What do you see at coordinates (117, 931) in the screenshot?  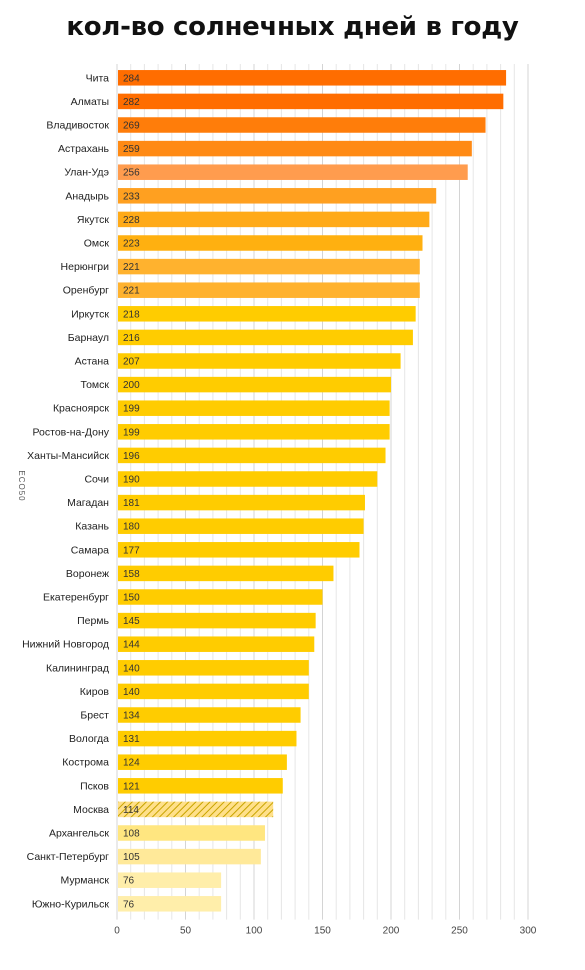 I see `x-tick-label: 0` at bounding box center [117, 931].